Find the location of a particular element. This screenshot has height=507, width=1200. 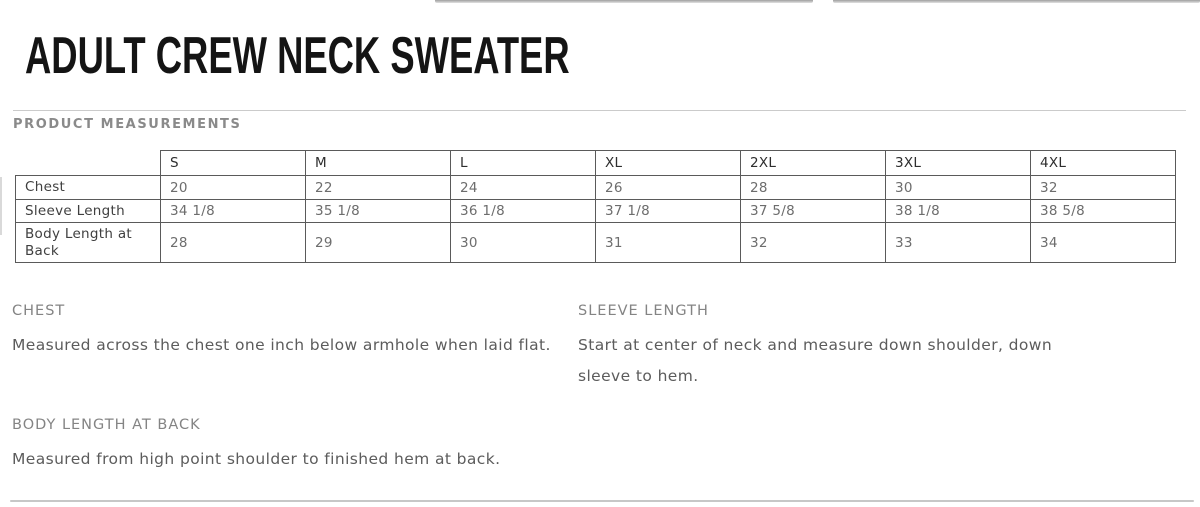

measurement-cell: 29 is located at coordinates (378, 242).